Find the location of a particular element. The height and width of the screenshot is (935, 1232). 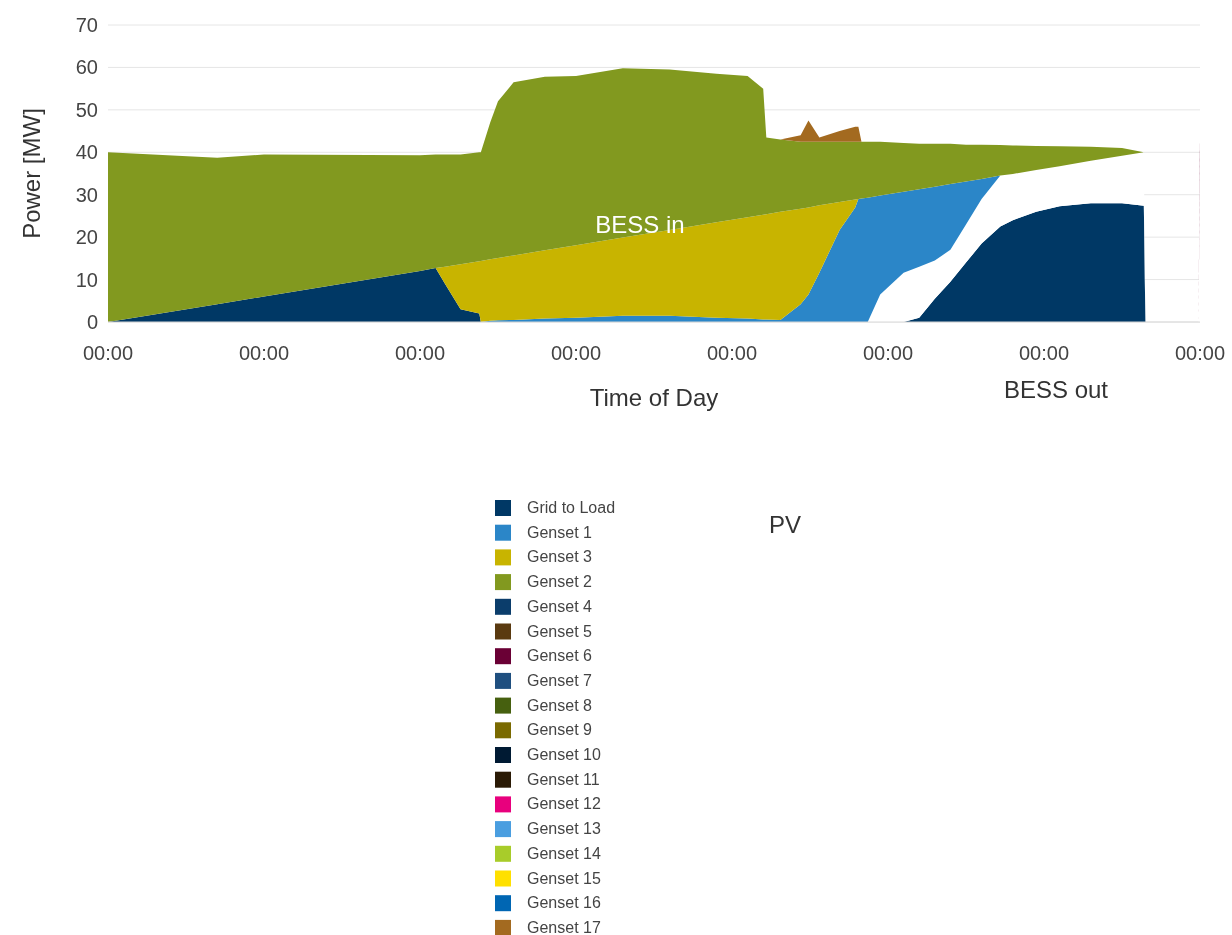

annotation: BESS in is located at coordinates (640, 224).